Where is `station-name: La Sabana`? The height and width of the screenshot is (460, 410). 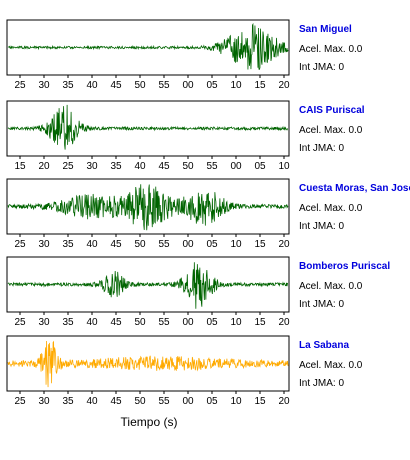
station-name: La Sabana is located at coordinates (324, 345).